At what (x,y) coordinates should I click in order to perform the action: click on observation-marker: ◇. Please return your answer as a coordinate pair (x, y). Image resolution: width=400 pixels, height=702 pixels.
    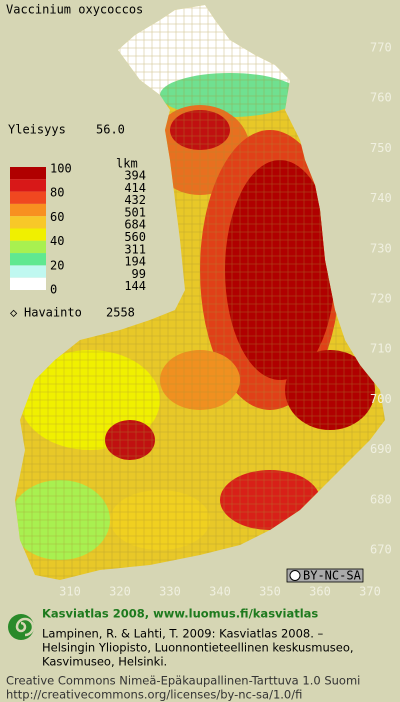
    Looking at the image, I should click on (14, 313).